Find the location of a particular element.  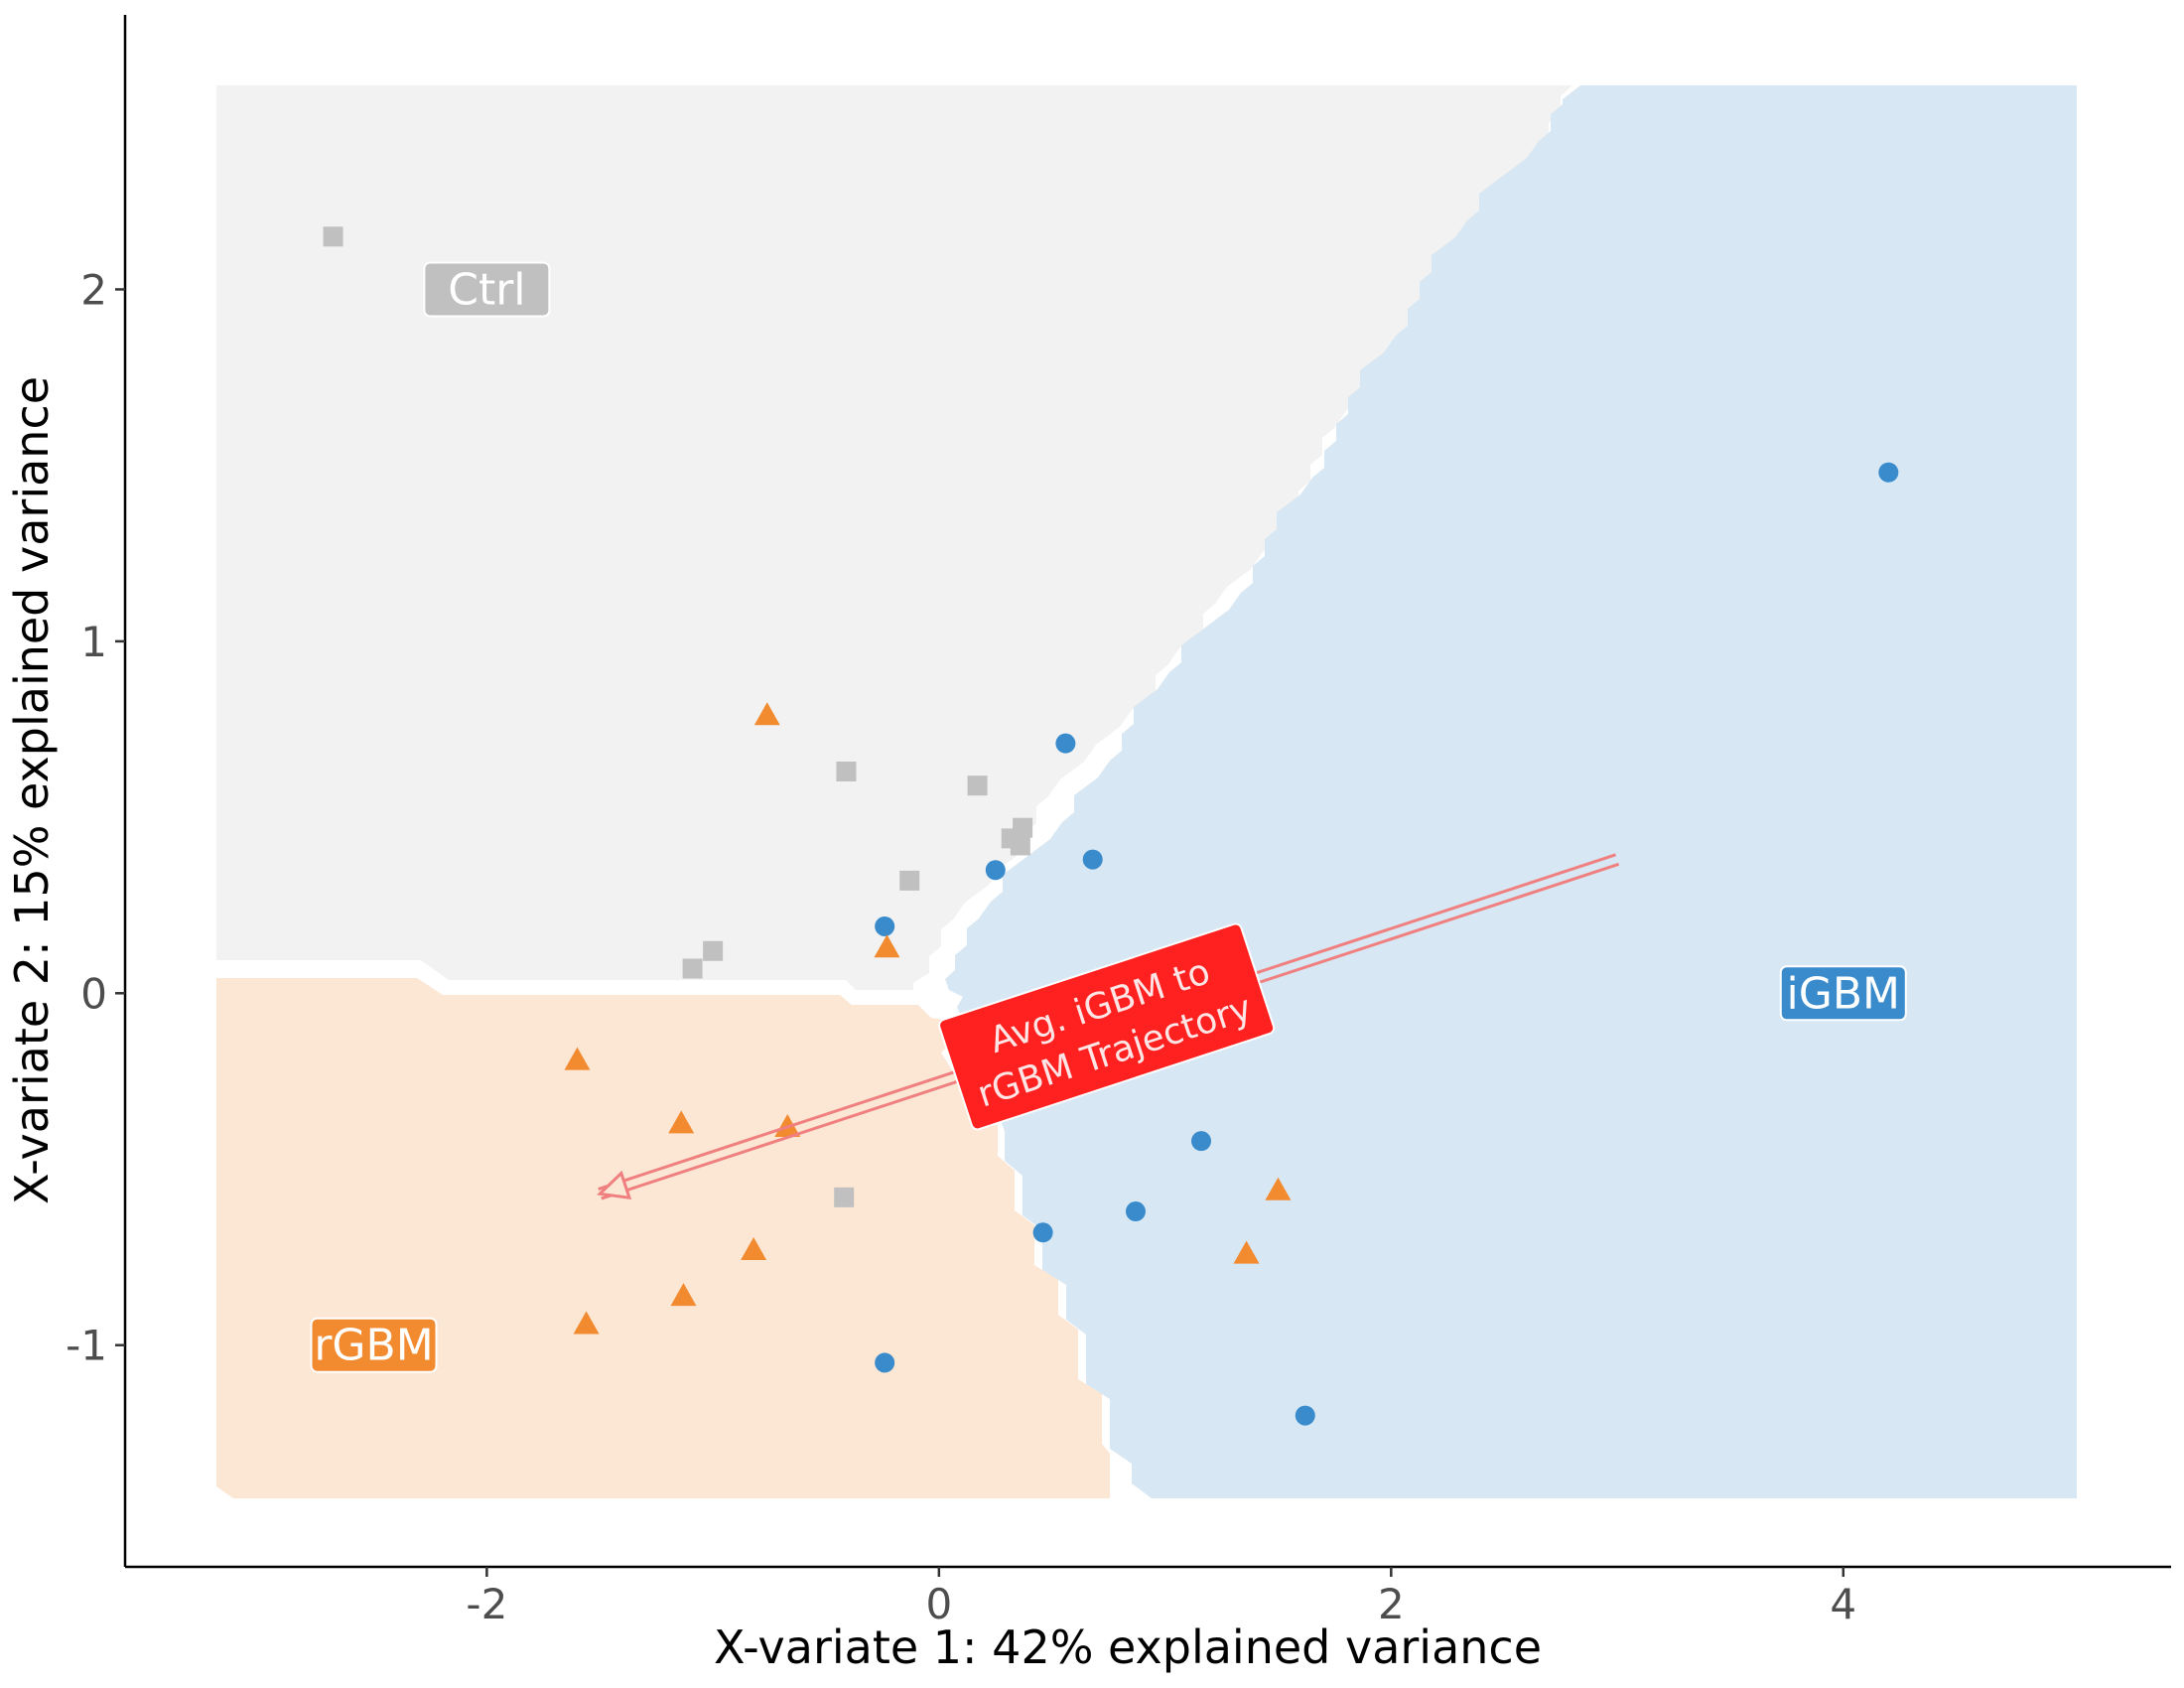

region-label: iGBM is located at coordinates (1843, 993).